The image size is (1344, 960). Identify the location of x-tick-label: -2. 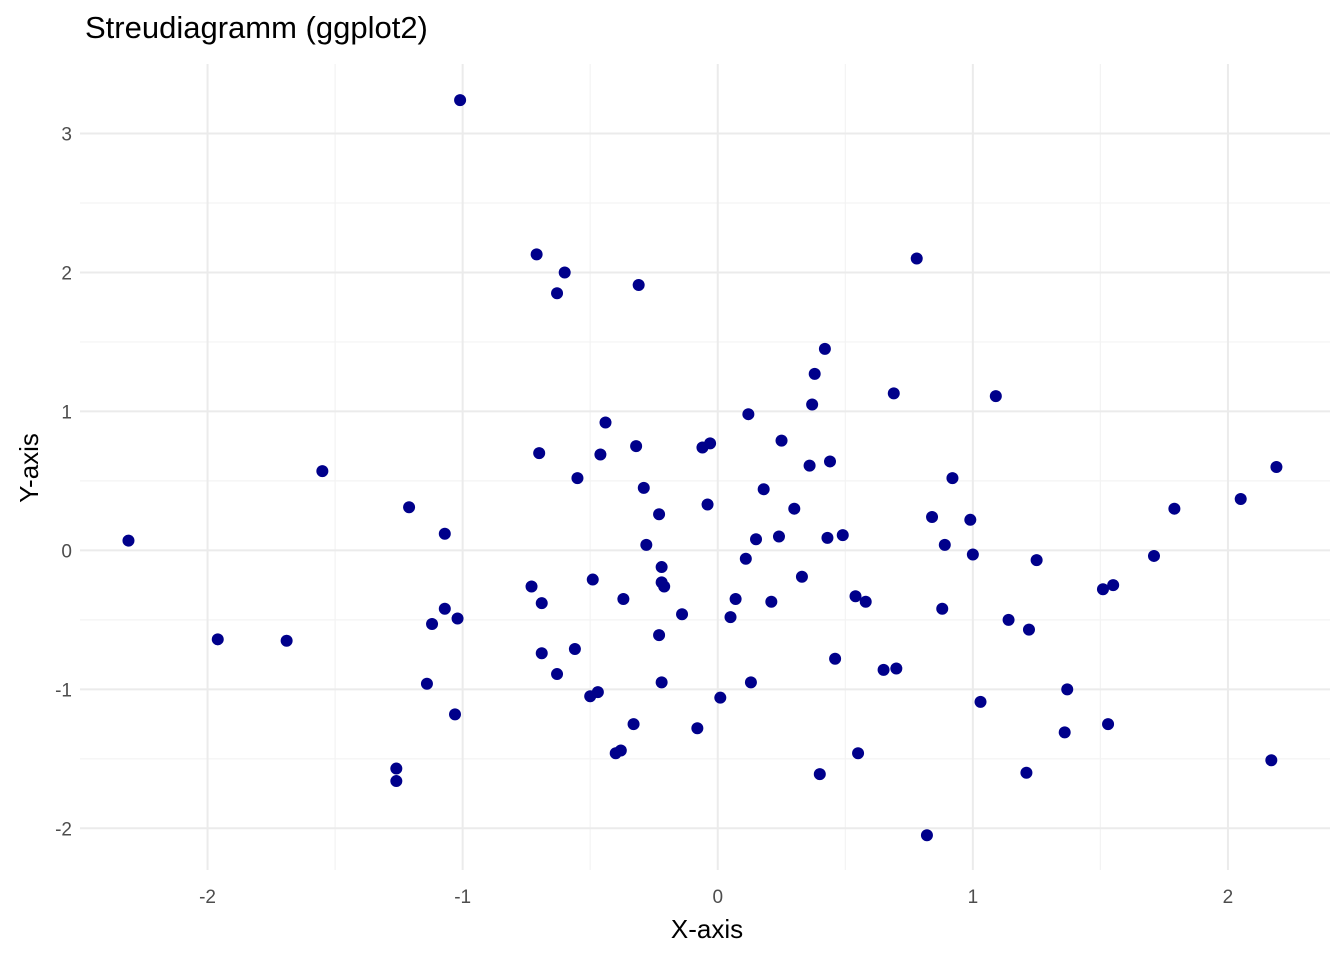
(207, 897).